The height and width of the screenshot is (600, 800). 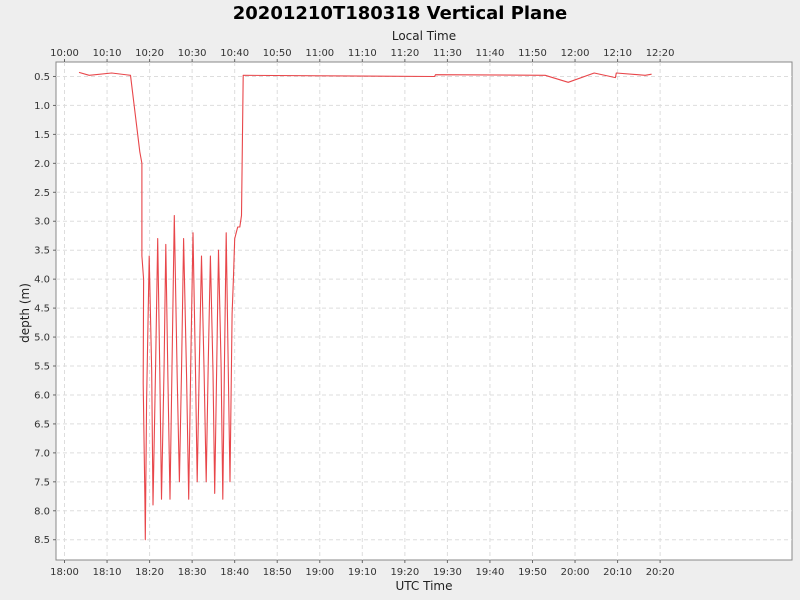 I want to click on depth-tick-label: 7.0, so click(x=42, y=453).